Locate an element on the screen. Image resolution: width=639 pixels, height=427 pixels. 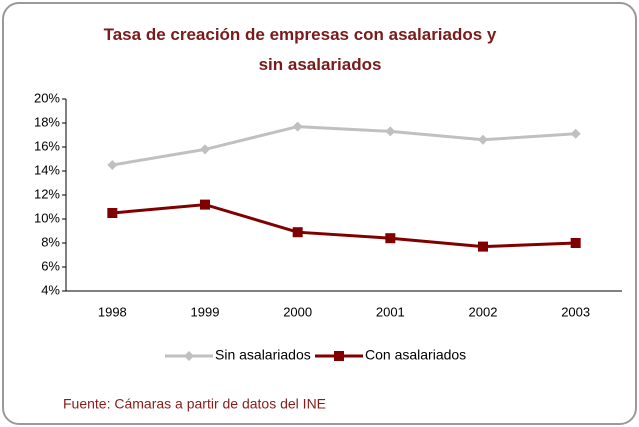
y-tick-label: 20% is located at coordinates (47, 97).